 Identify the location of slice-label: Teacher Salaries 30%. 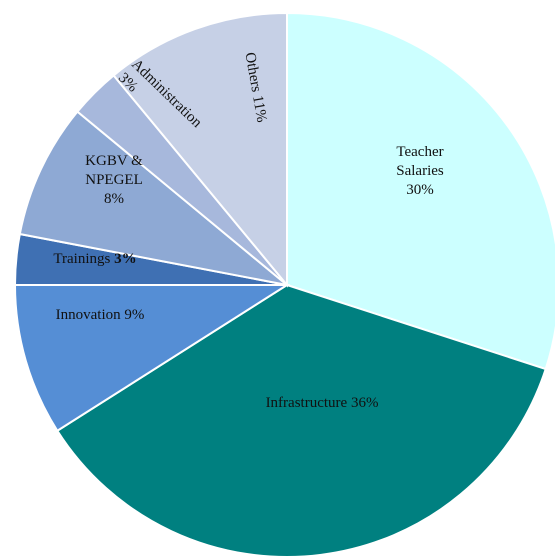
(420, 171).